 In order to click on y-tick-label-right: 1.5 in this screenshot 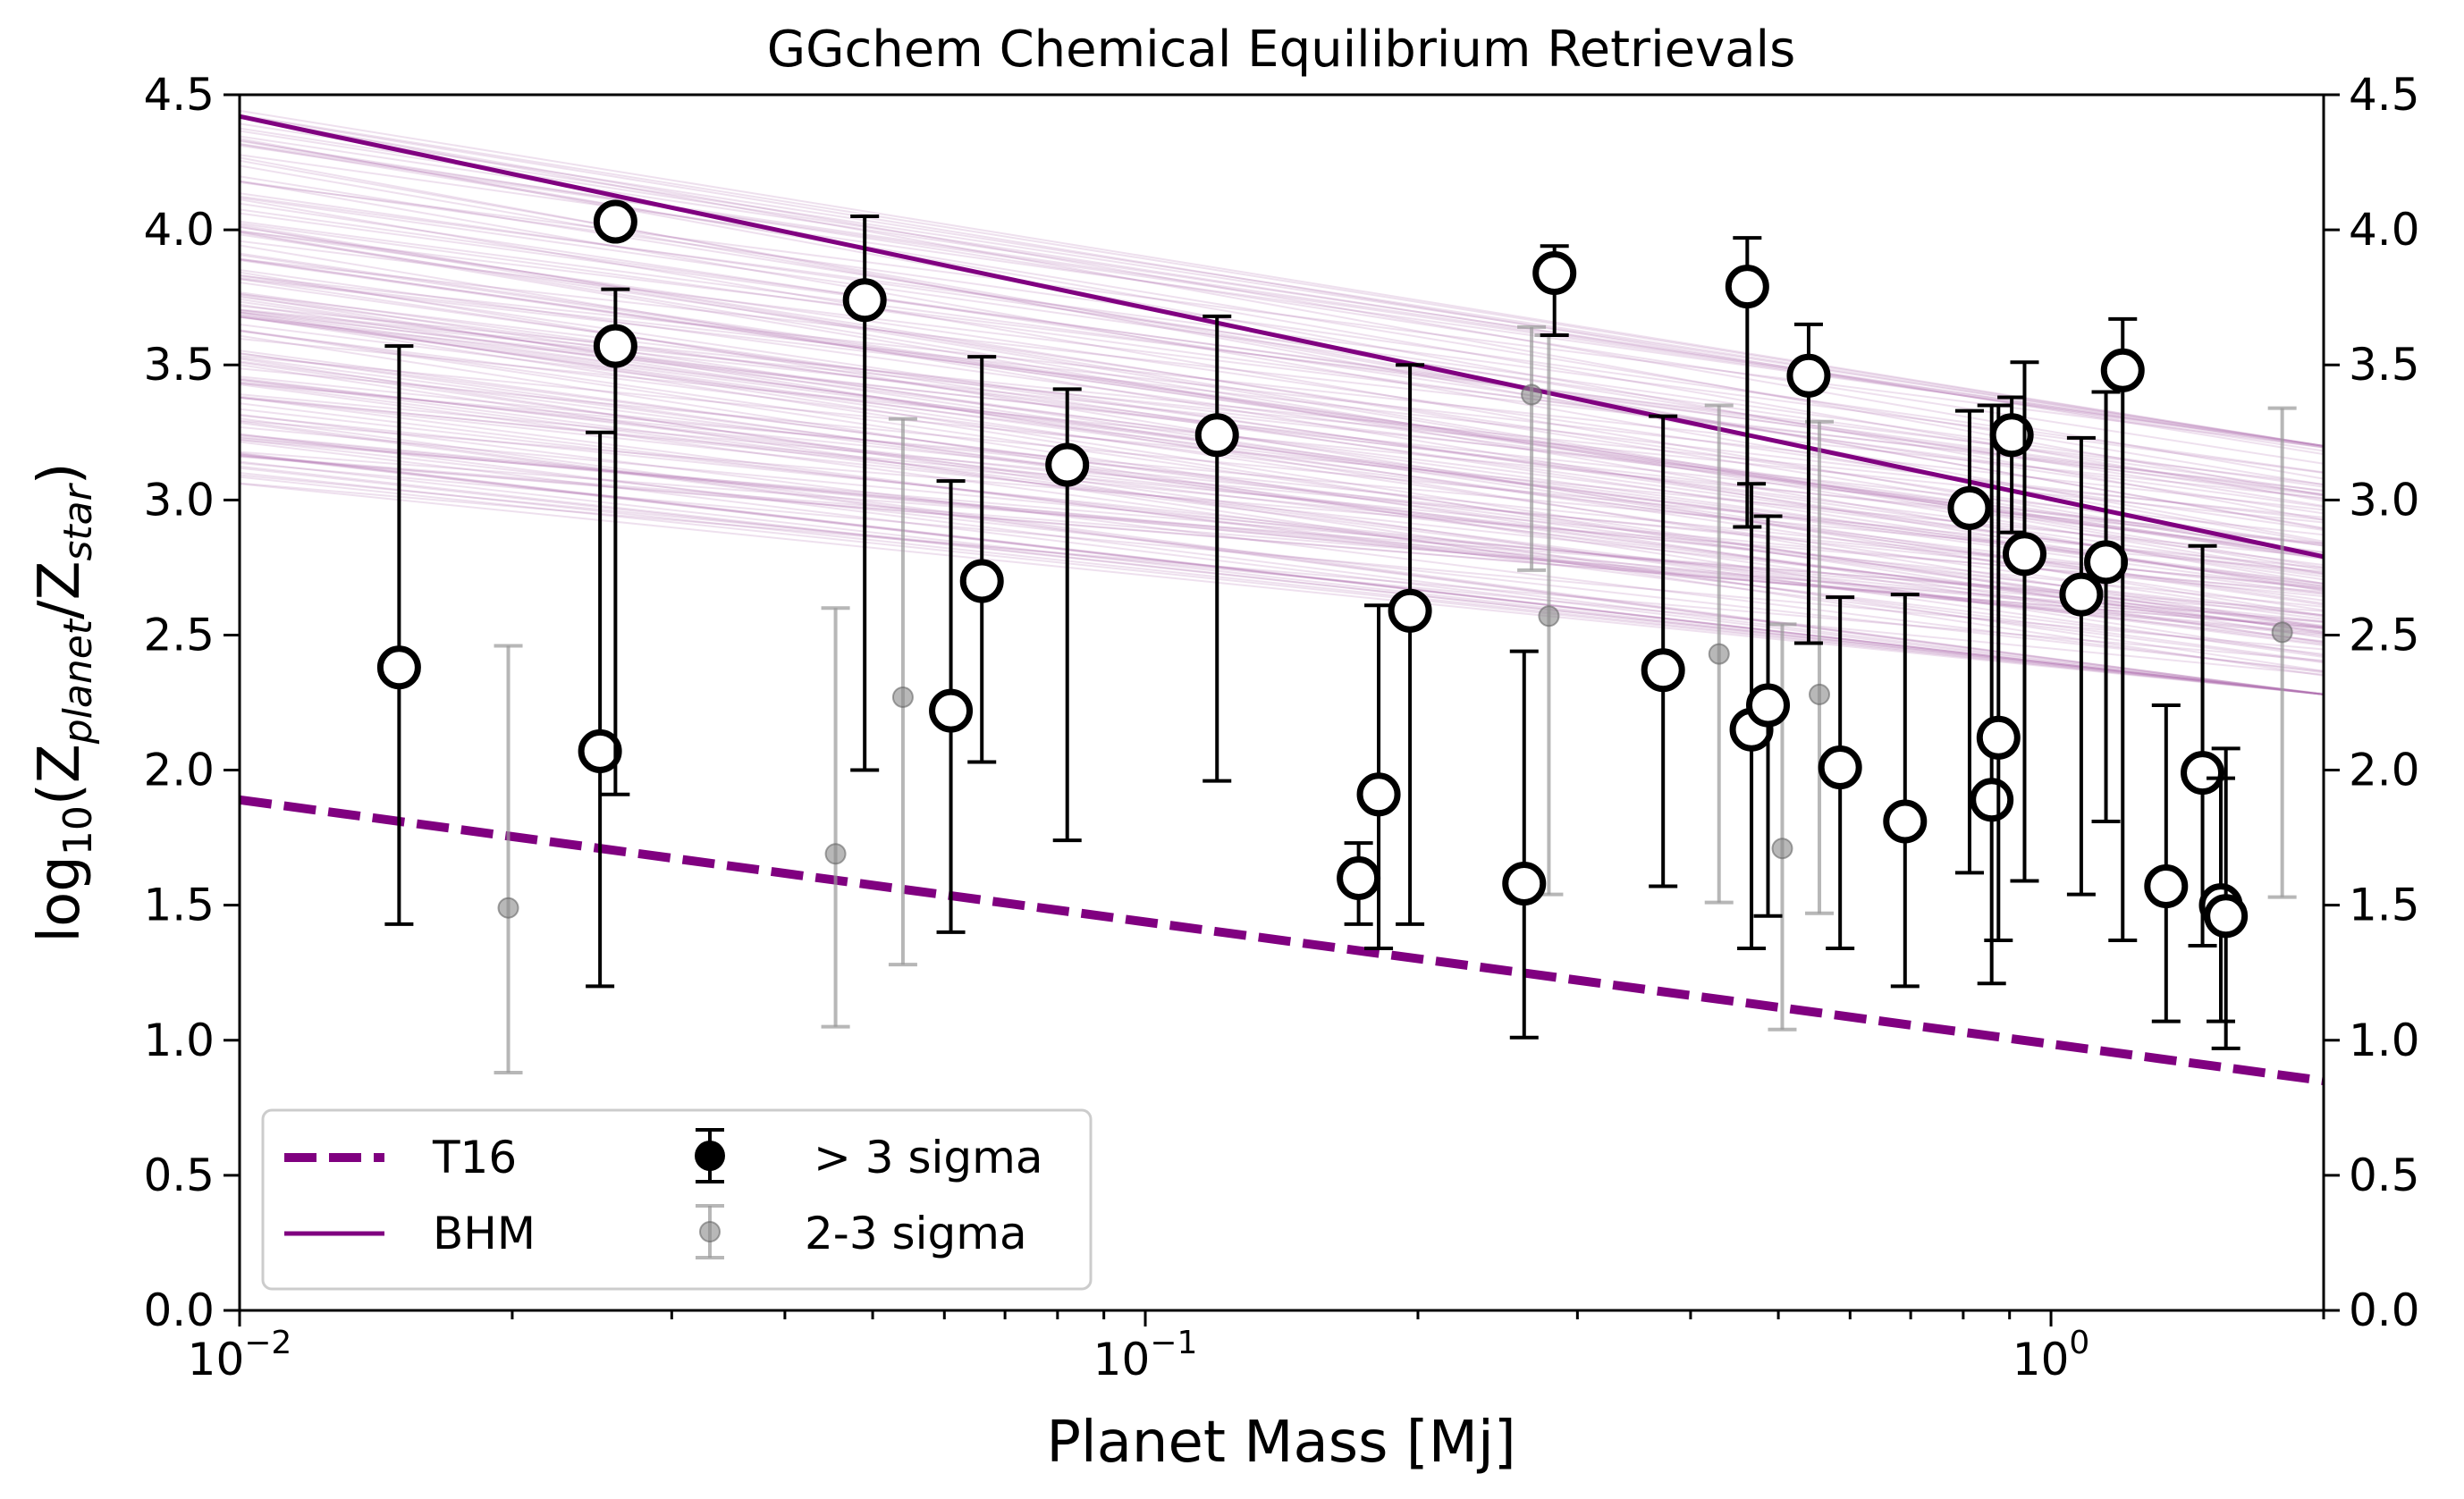, I will do `click(2384, 905)`.